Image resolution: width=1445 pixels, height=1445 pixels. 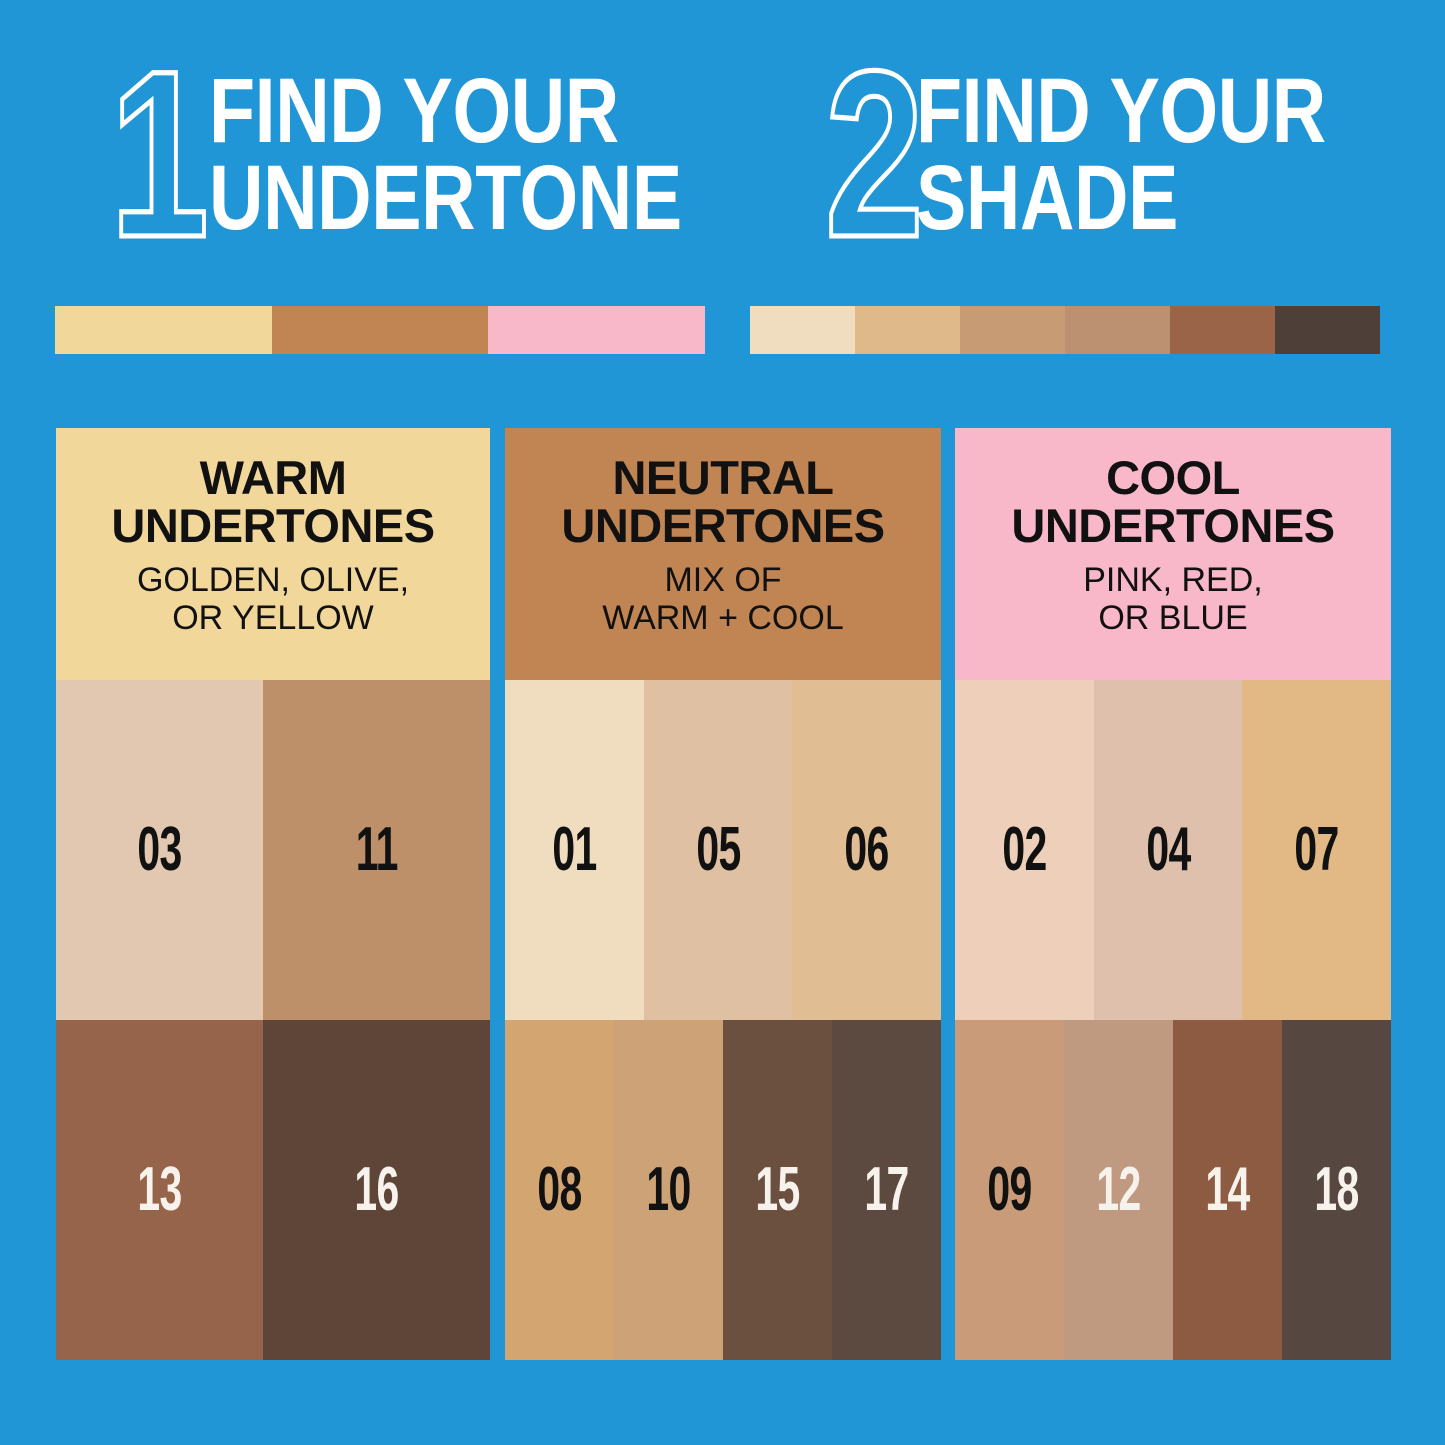 I want to click on step-1-title: FIND YOUR UNDERTONE, so click(x=445, y=155).